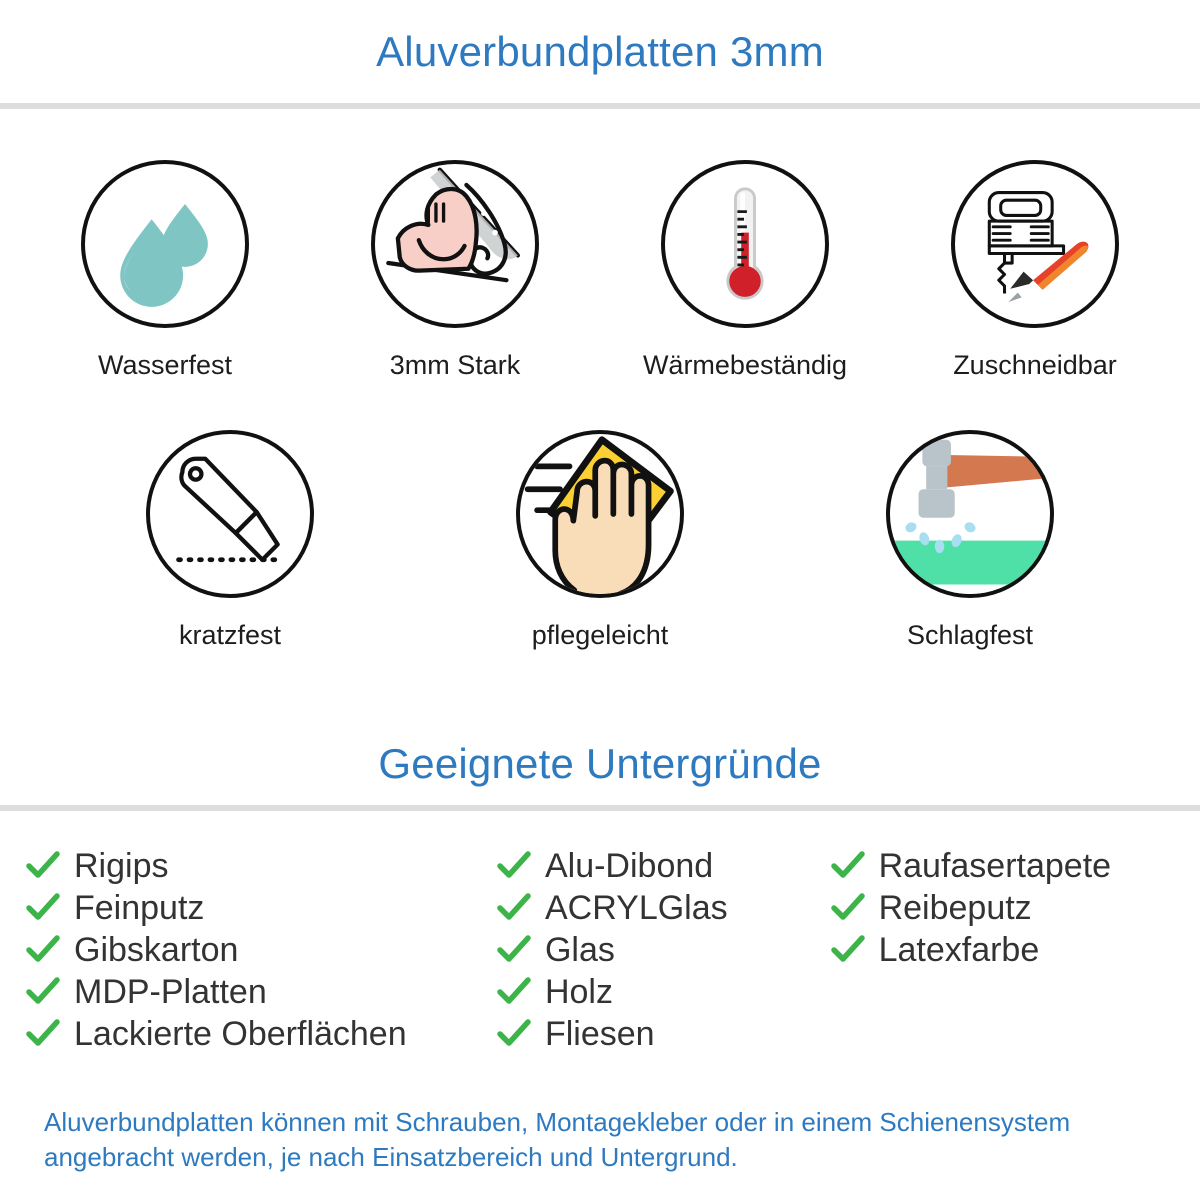  Describe the element at coordinates (600, 635) in the screenshot. I see `feature-label: pflegeleicht` at that location.